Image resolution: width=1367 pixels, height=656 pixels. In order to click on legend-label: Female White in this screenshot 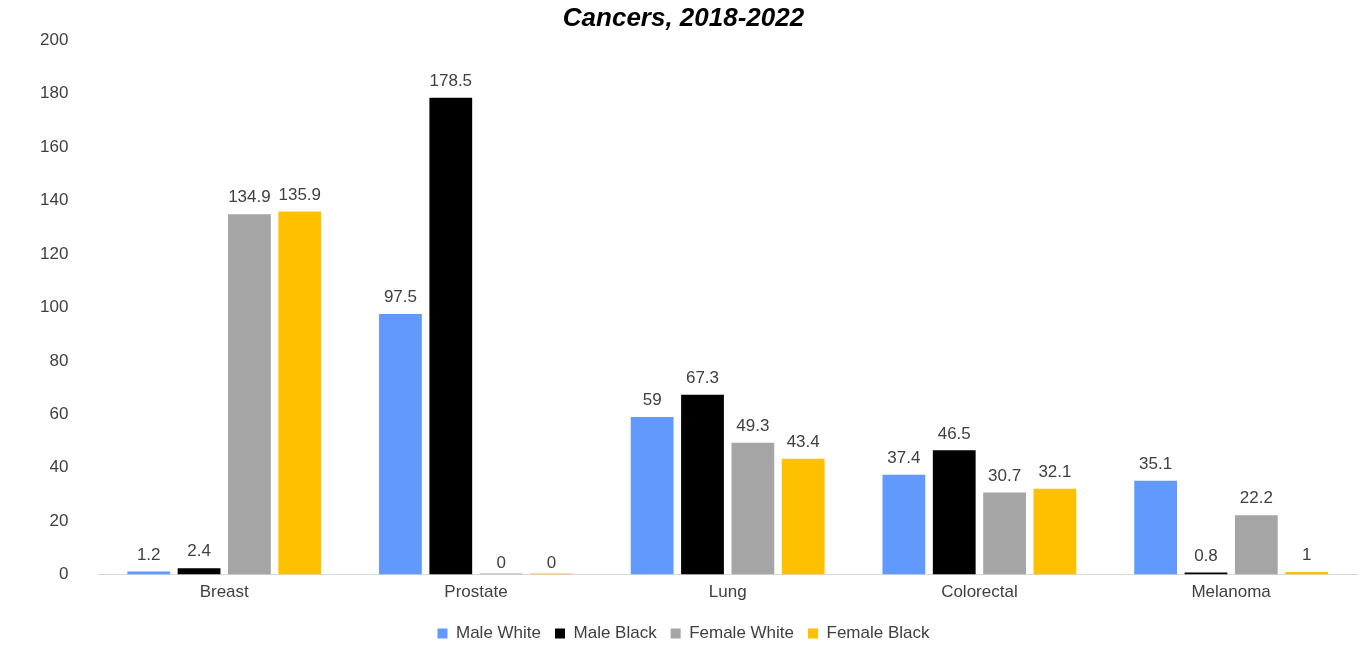, I will do `click(742, 633)`.